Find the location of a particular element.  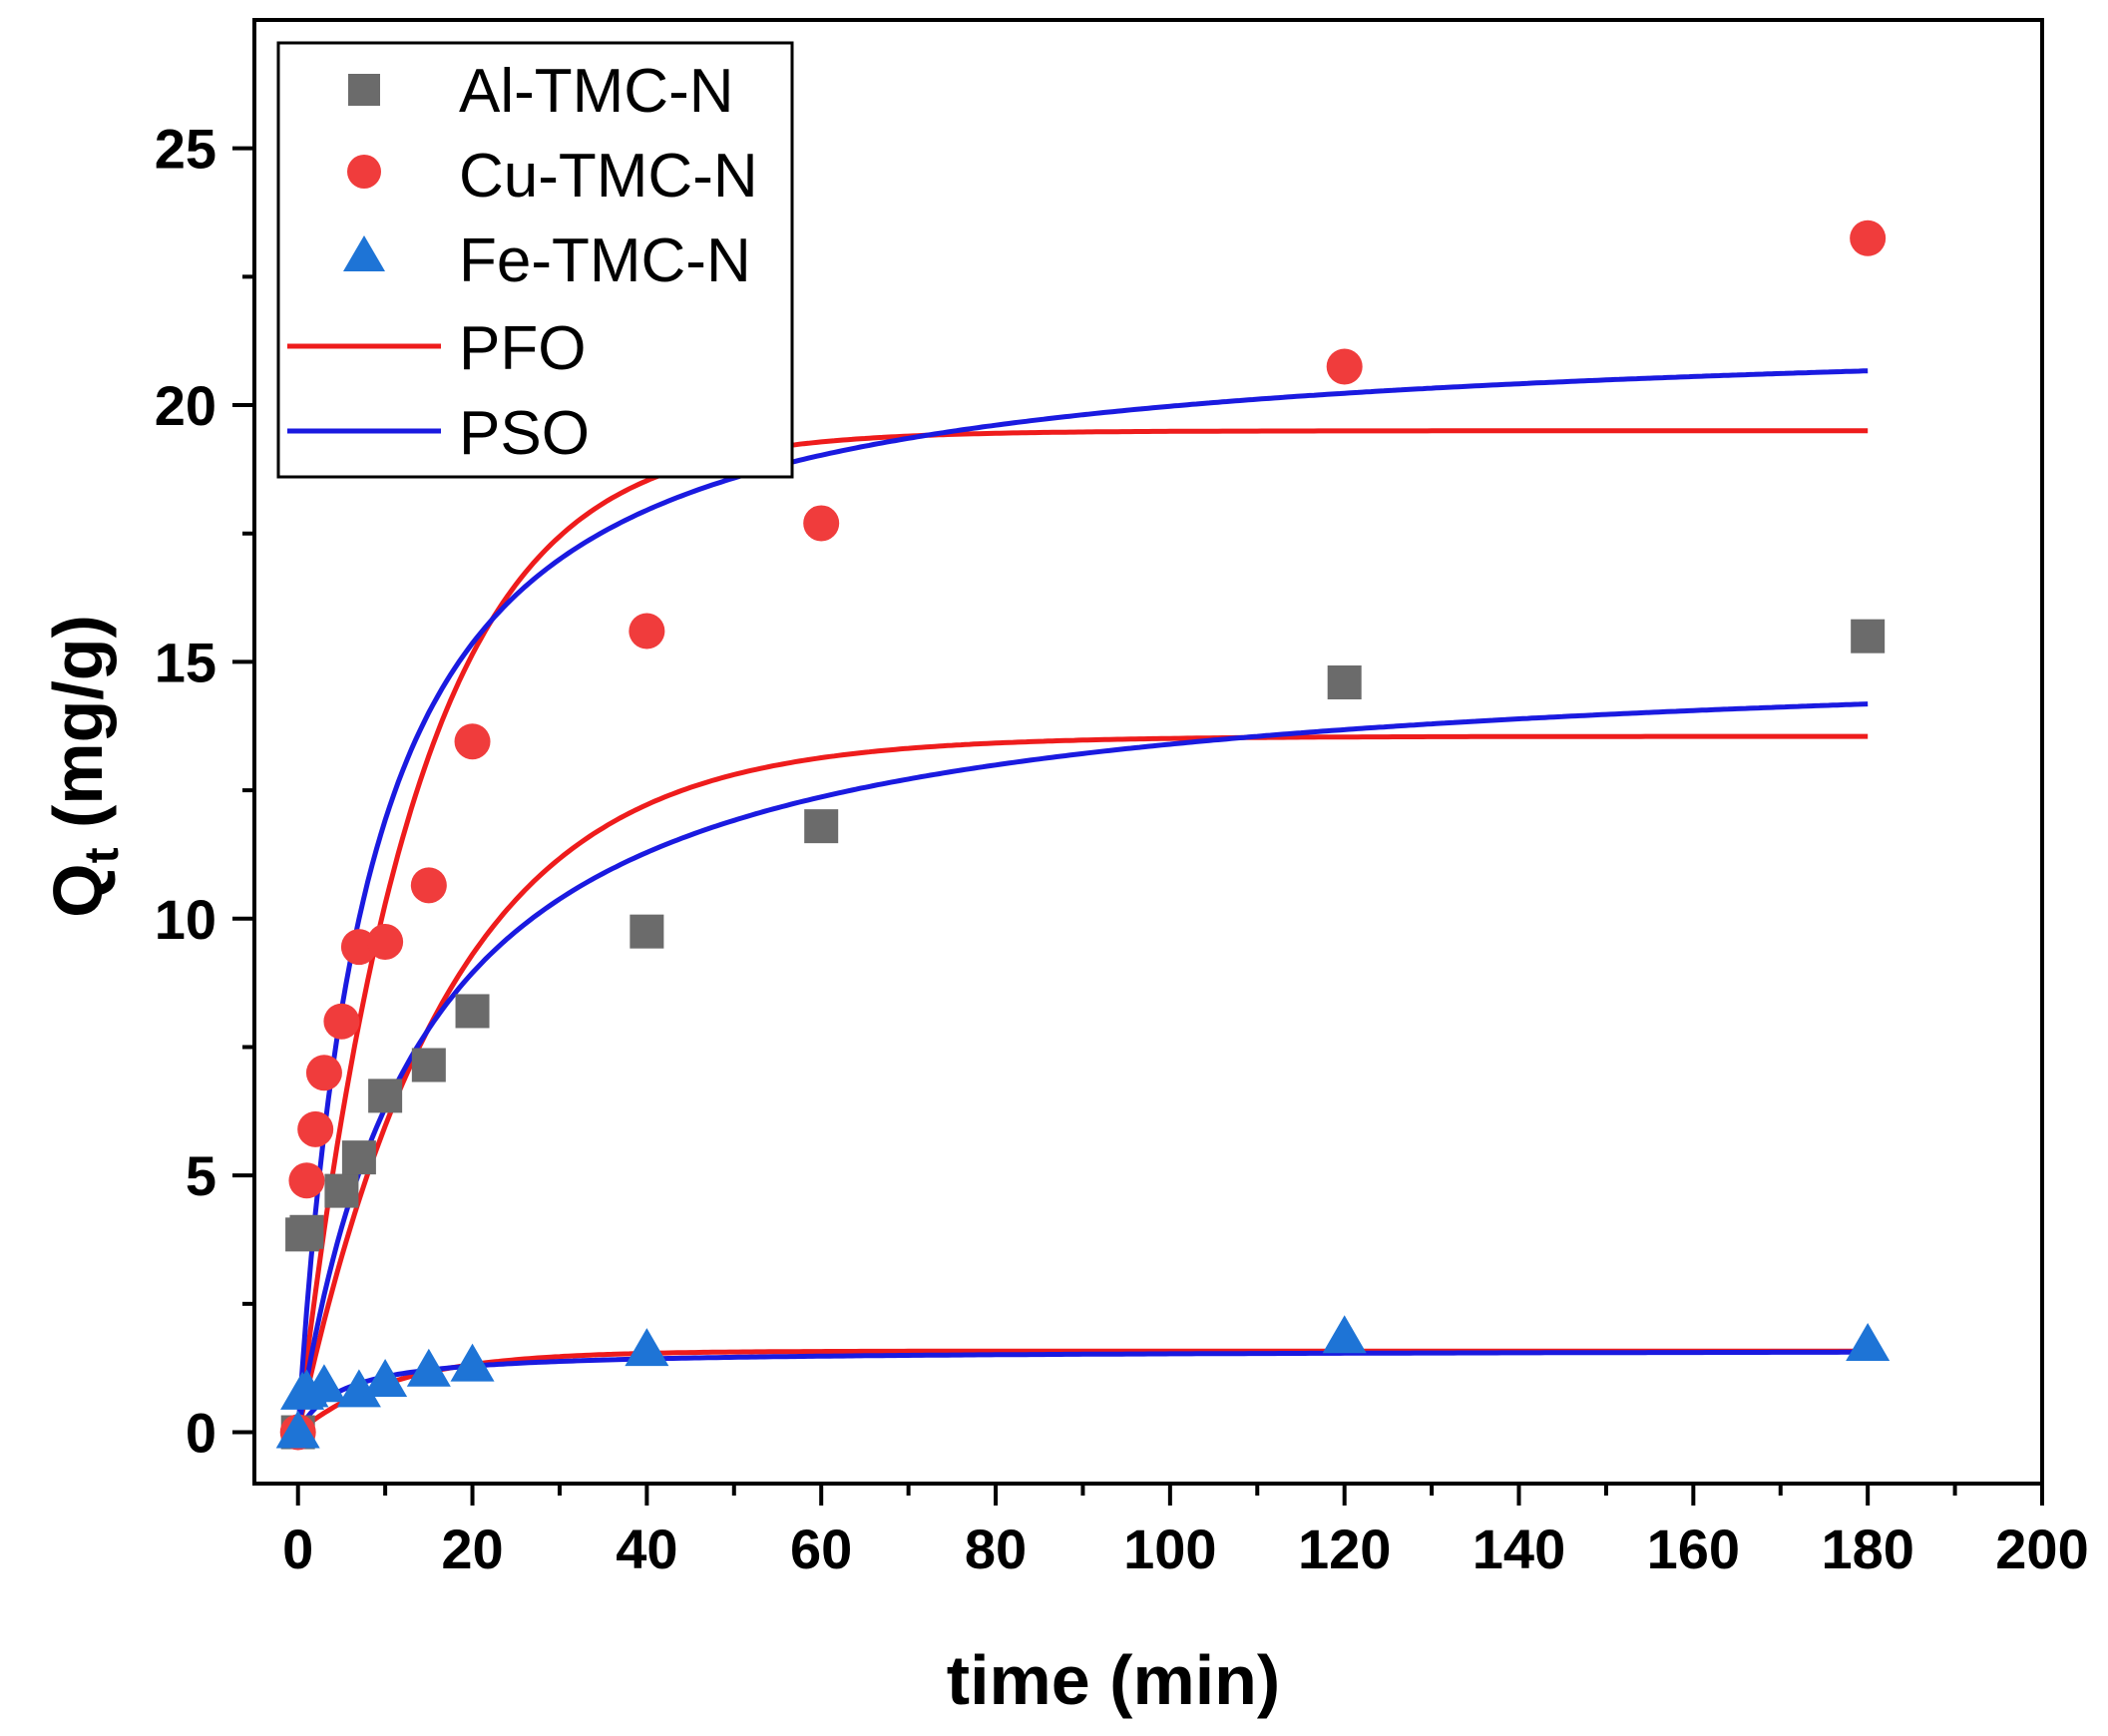

x-tick-label: 0 is located at coordinates (298, 1549).